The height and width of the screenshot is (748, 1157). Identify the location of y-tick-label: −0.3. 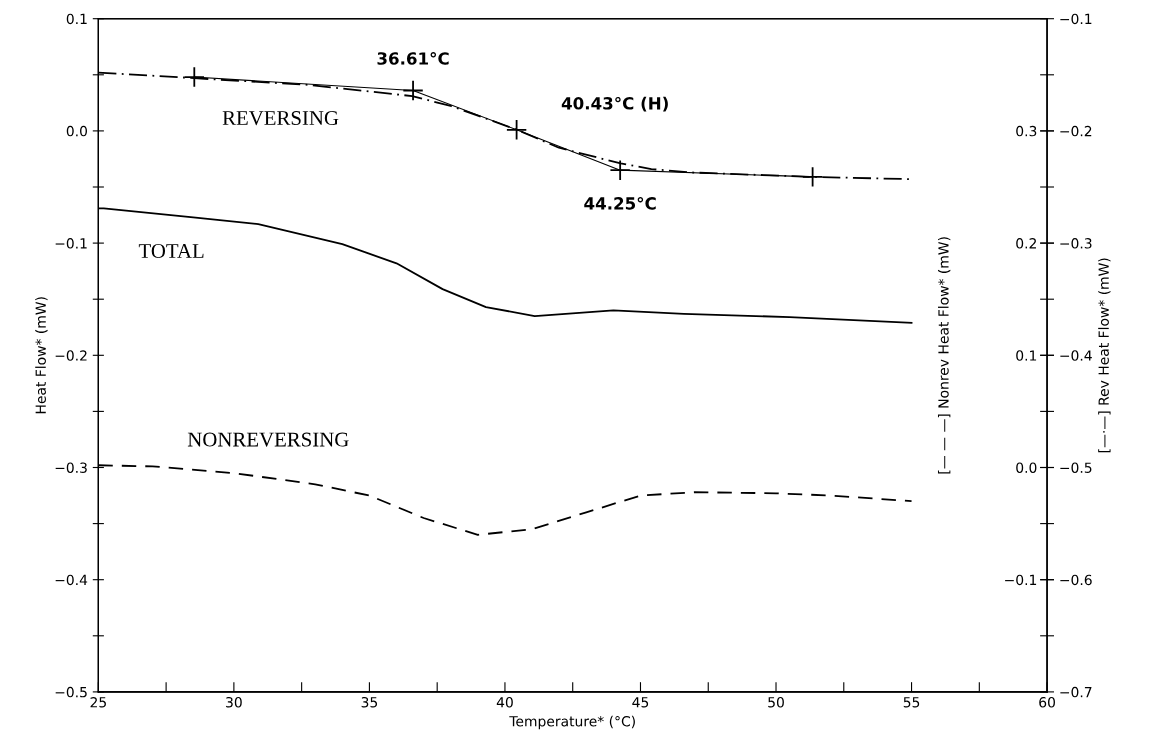
(71, 467).